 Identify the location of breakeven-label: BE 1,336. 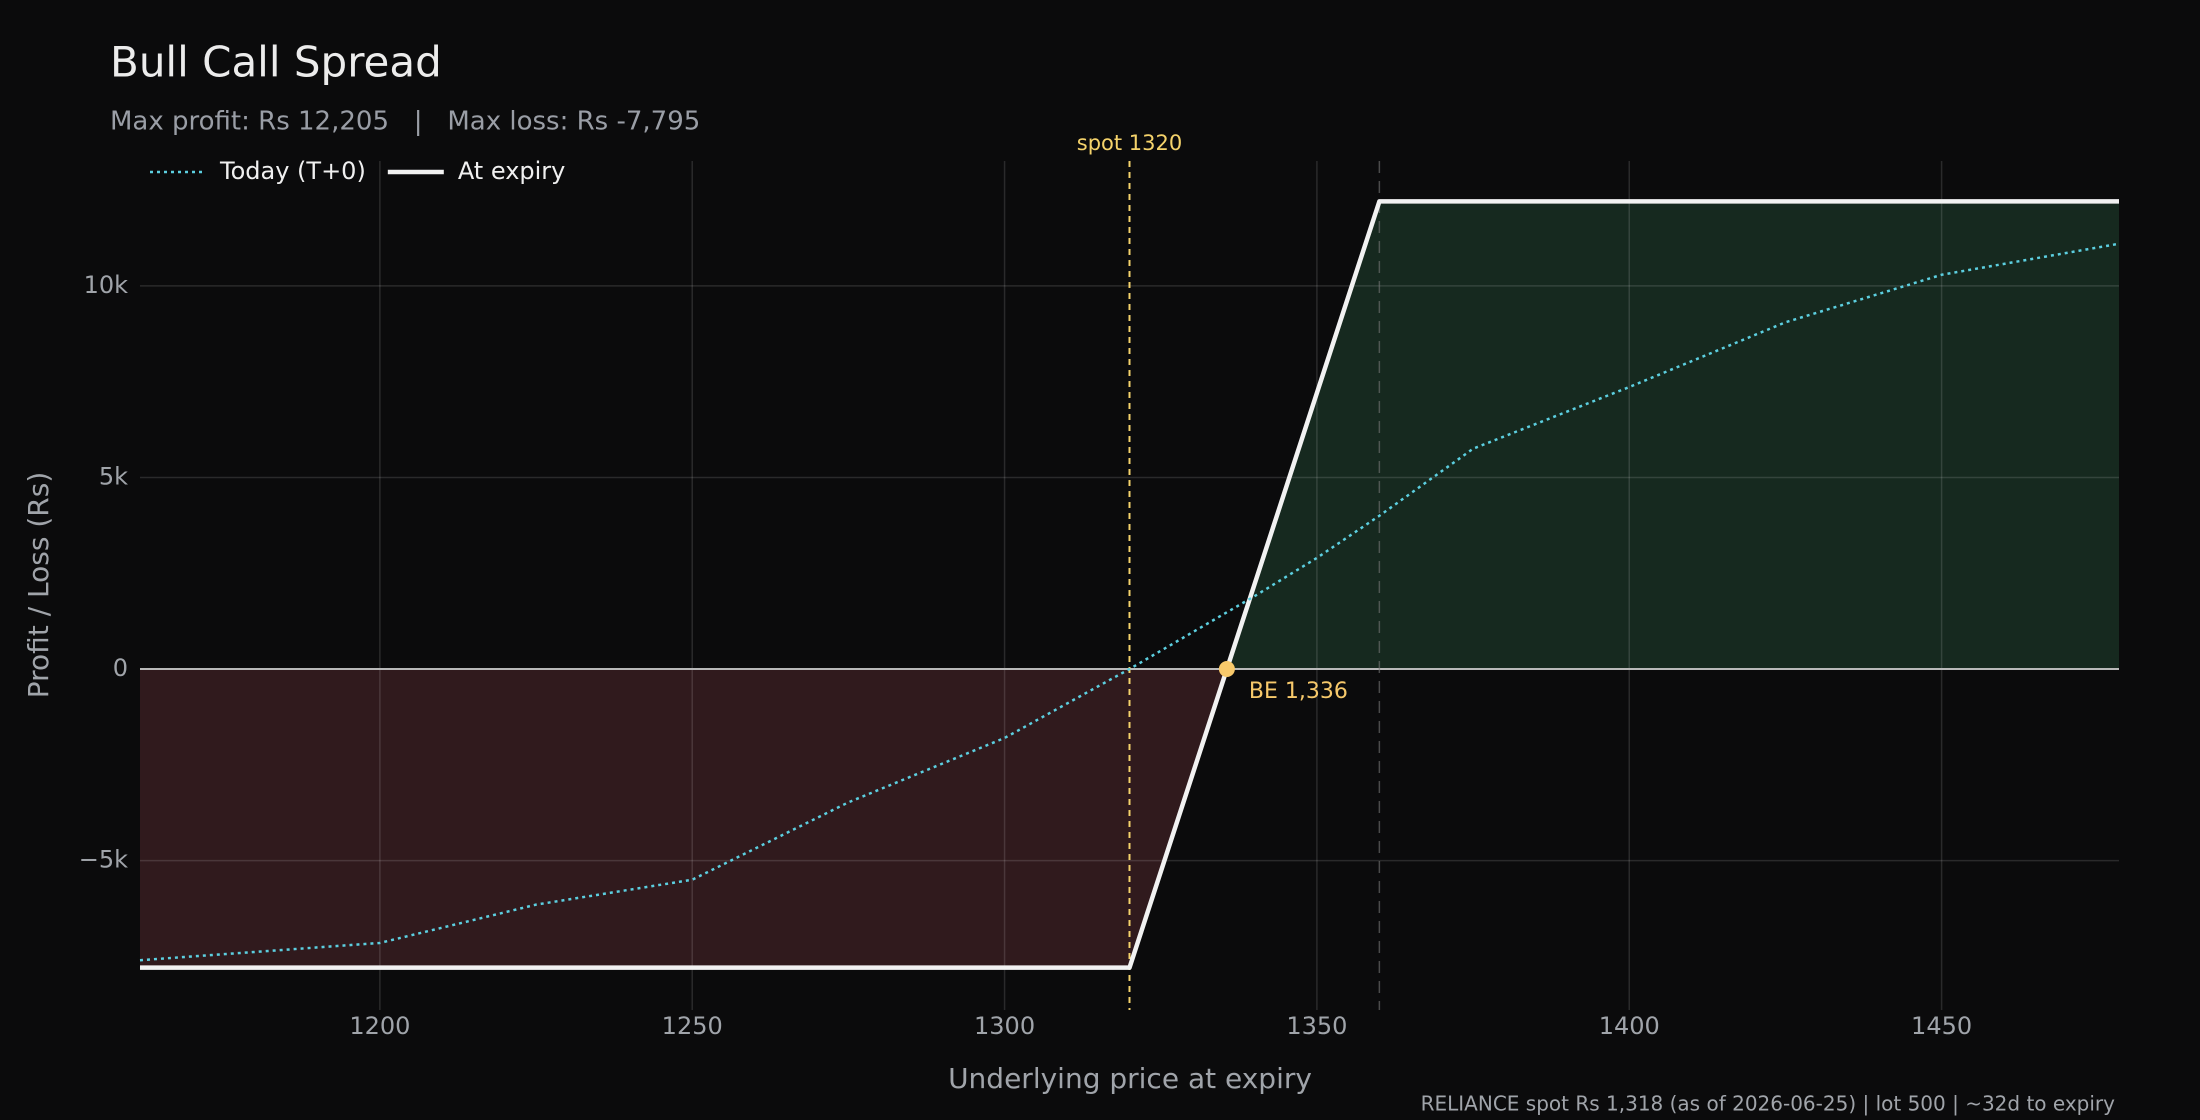
(1298, 691).